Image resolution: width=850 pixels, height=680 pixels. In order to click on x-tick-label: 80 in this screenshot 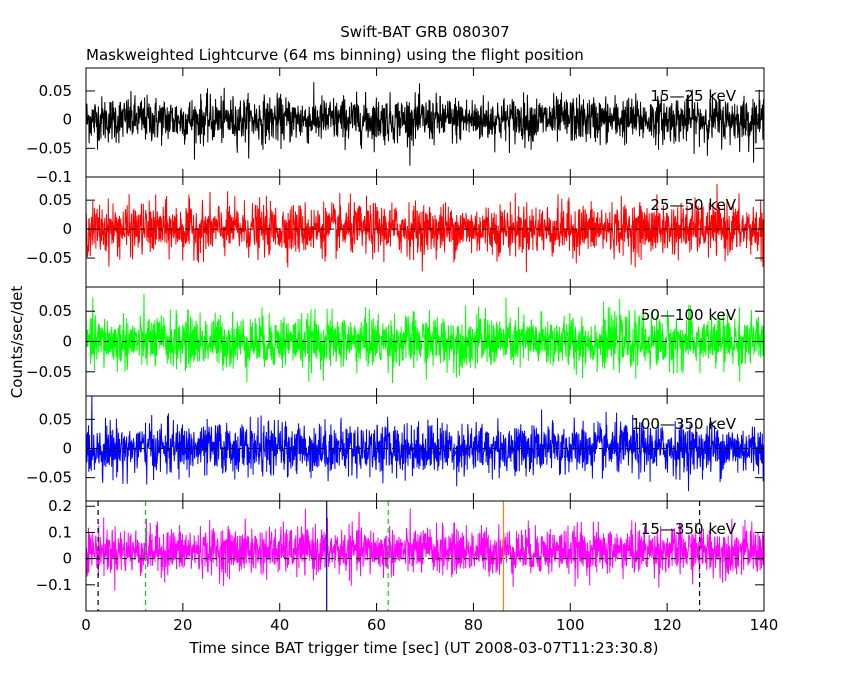, I will do `click(473, 625)`.